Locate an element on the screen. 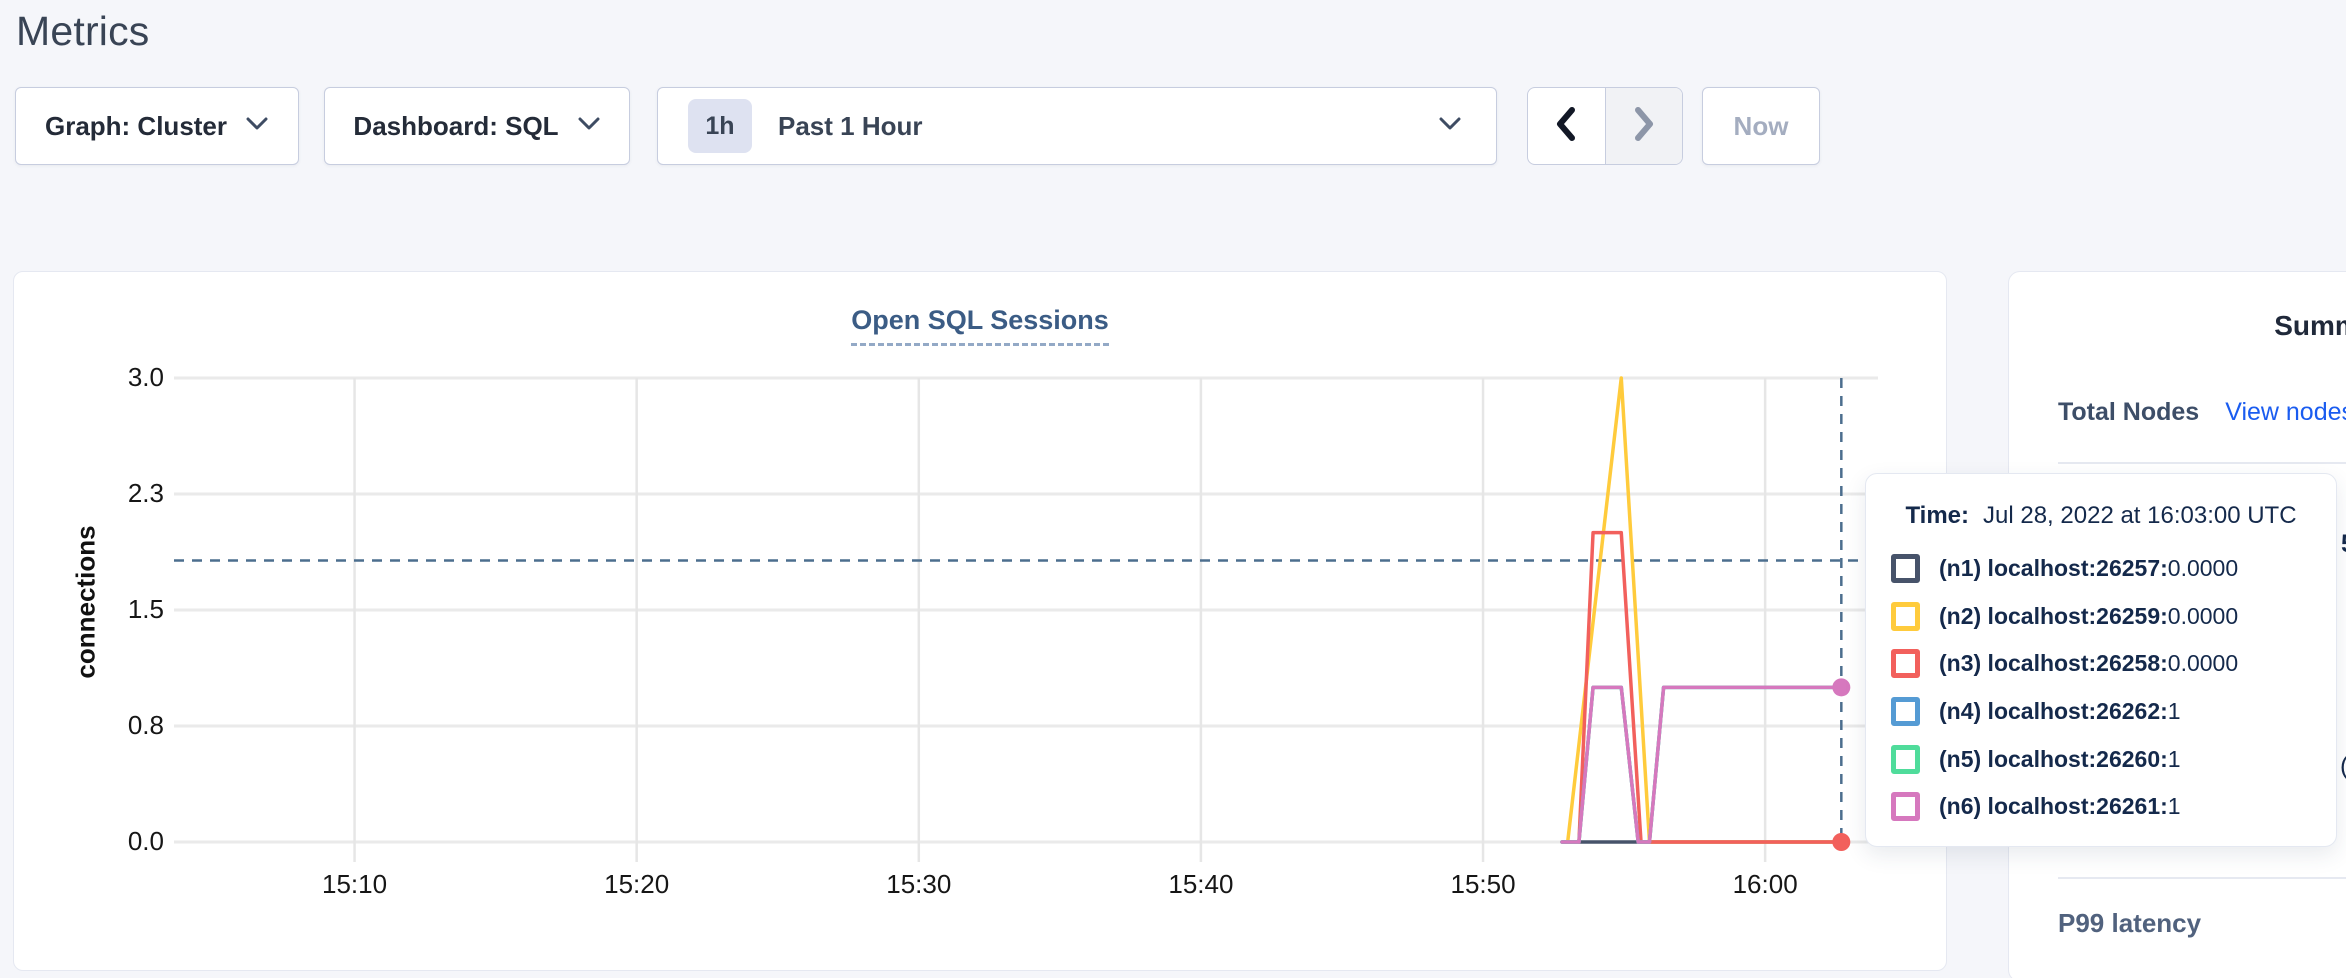  tooltip-series-row: (n5) localhost:26260: 1 is located at coordinates (2108, 759).